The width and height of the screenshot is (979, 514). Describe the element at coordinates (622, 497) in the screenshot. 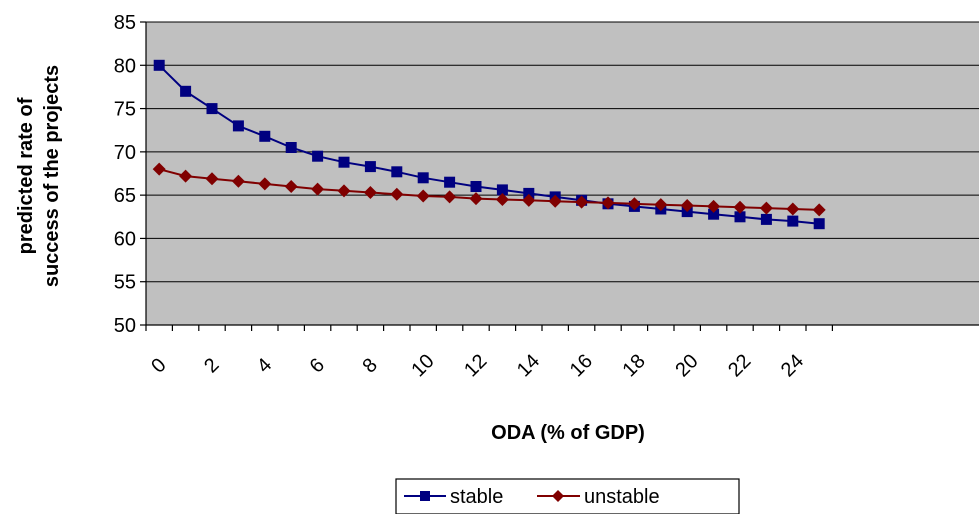

I see `legend-label-unstable: unstable` at that location.